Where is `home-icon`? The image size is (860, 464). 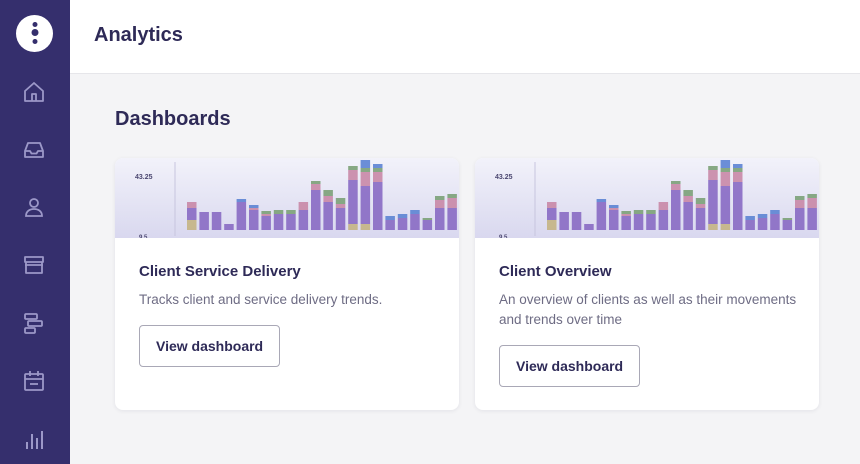 home-icon is located at coordinates (34, 92).